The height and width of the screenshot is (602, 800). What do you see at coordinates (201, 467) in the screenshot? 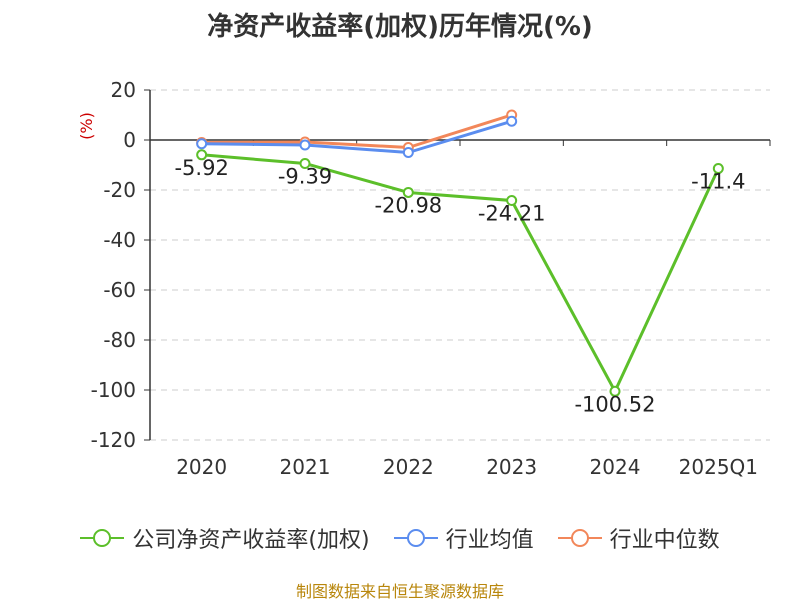
I see `x-tick-label: 2020` at bounding box center [201, 467].